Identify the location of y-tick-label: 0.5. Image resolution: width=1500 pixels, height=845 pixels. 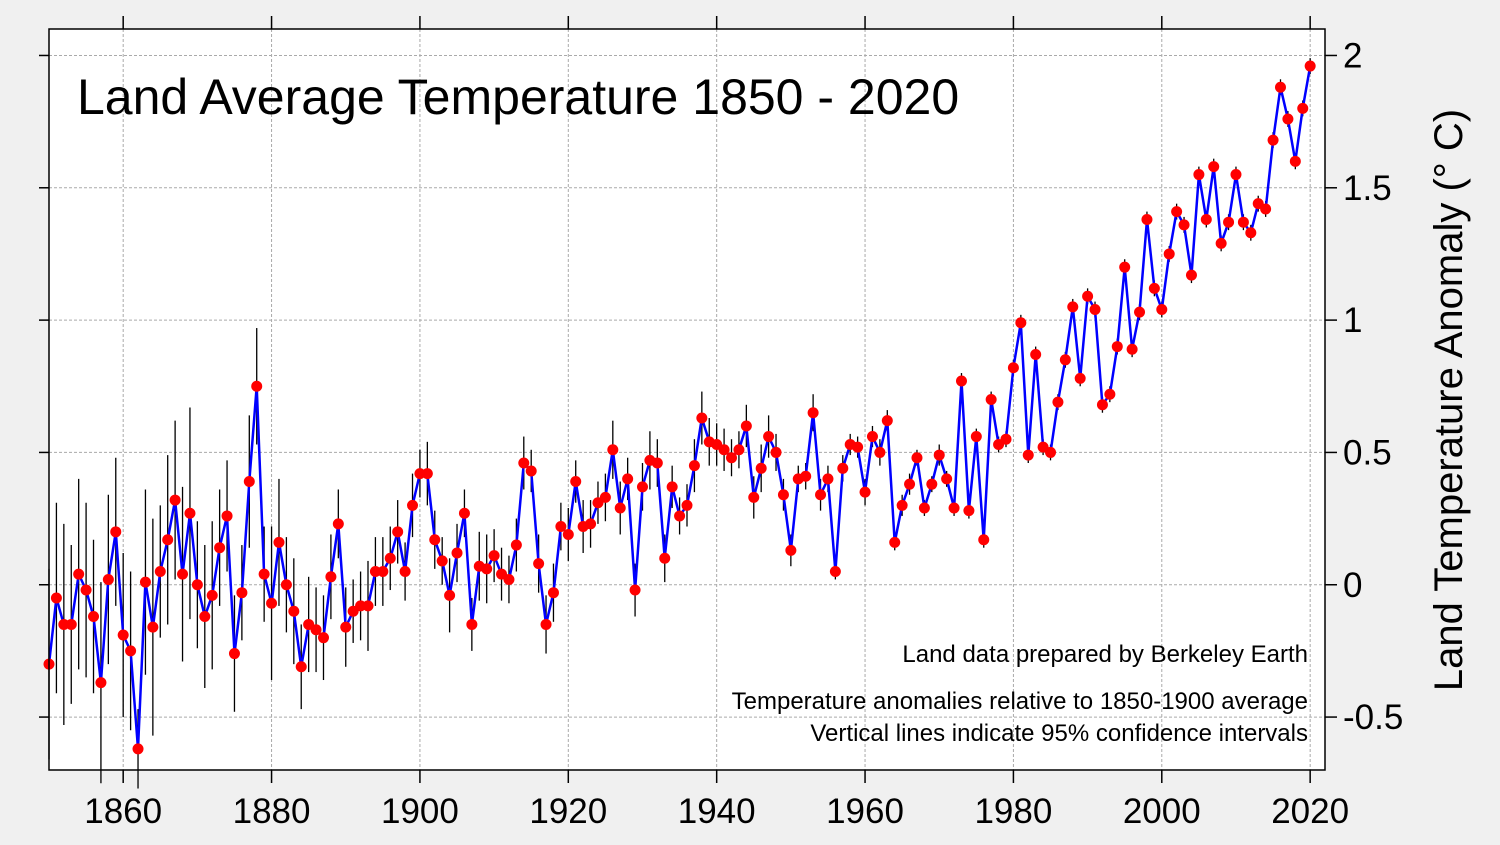
(1367, 452).